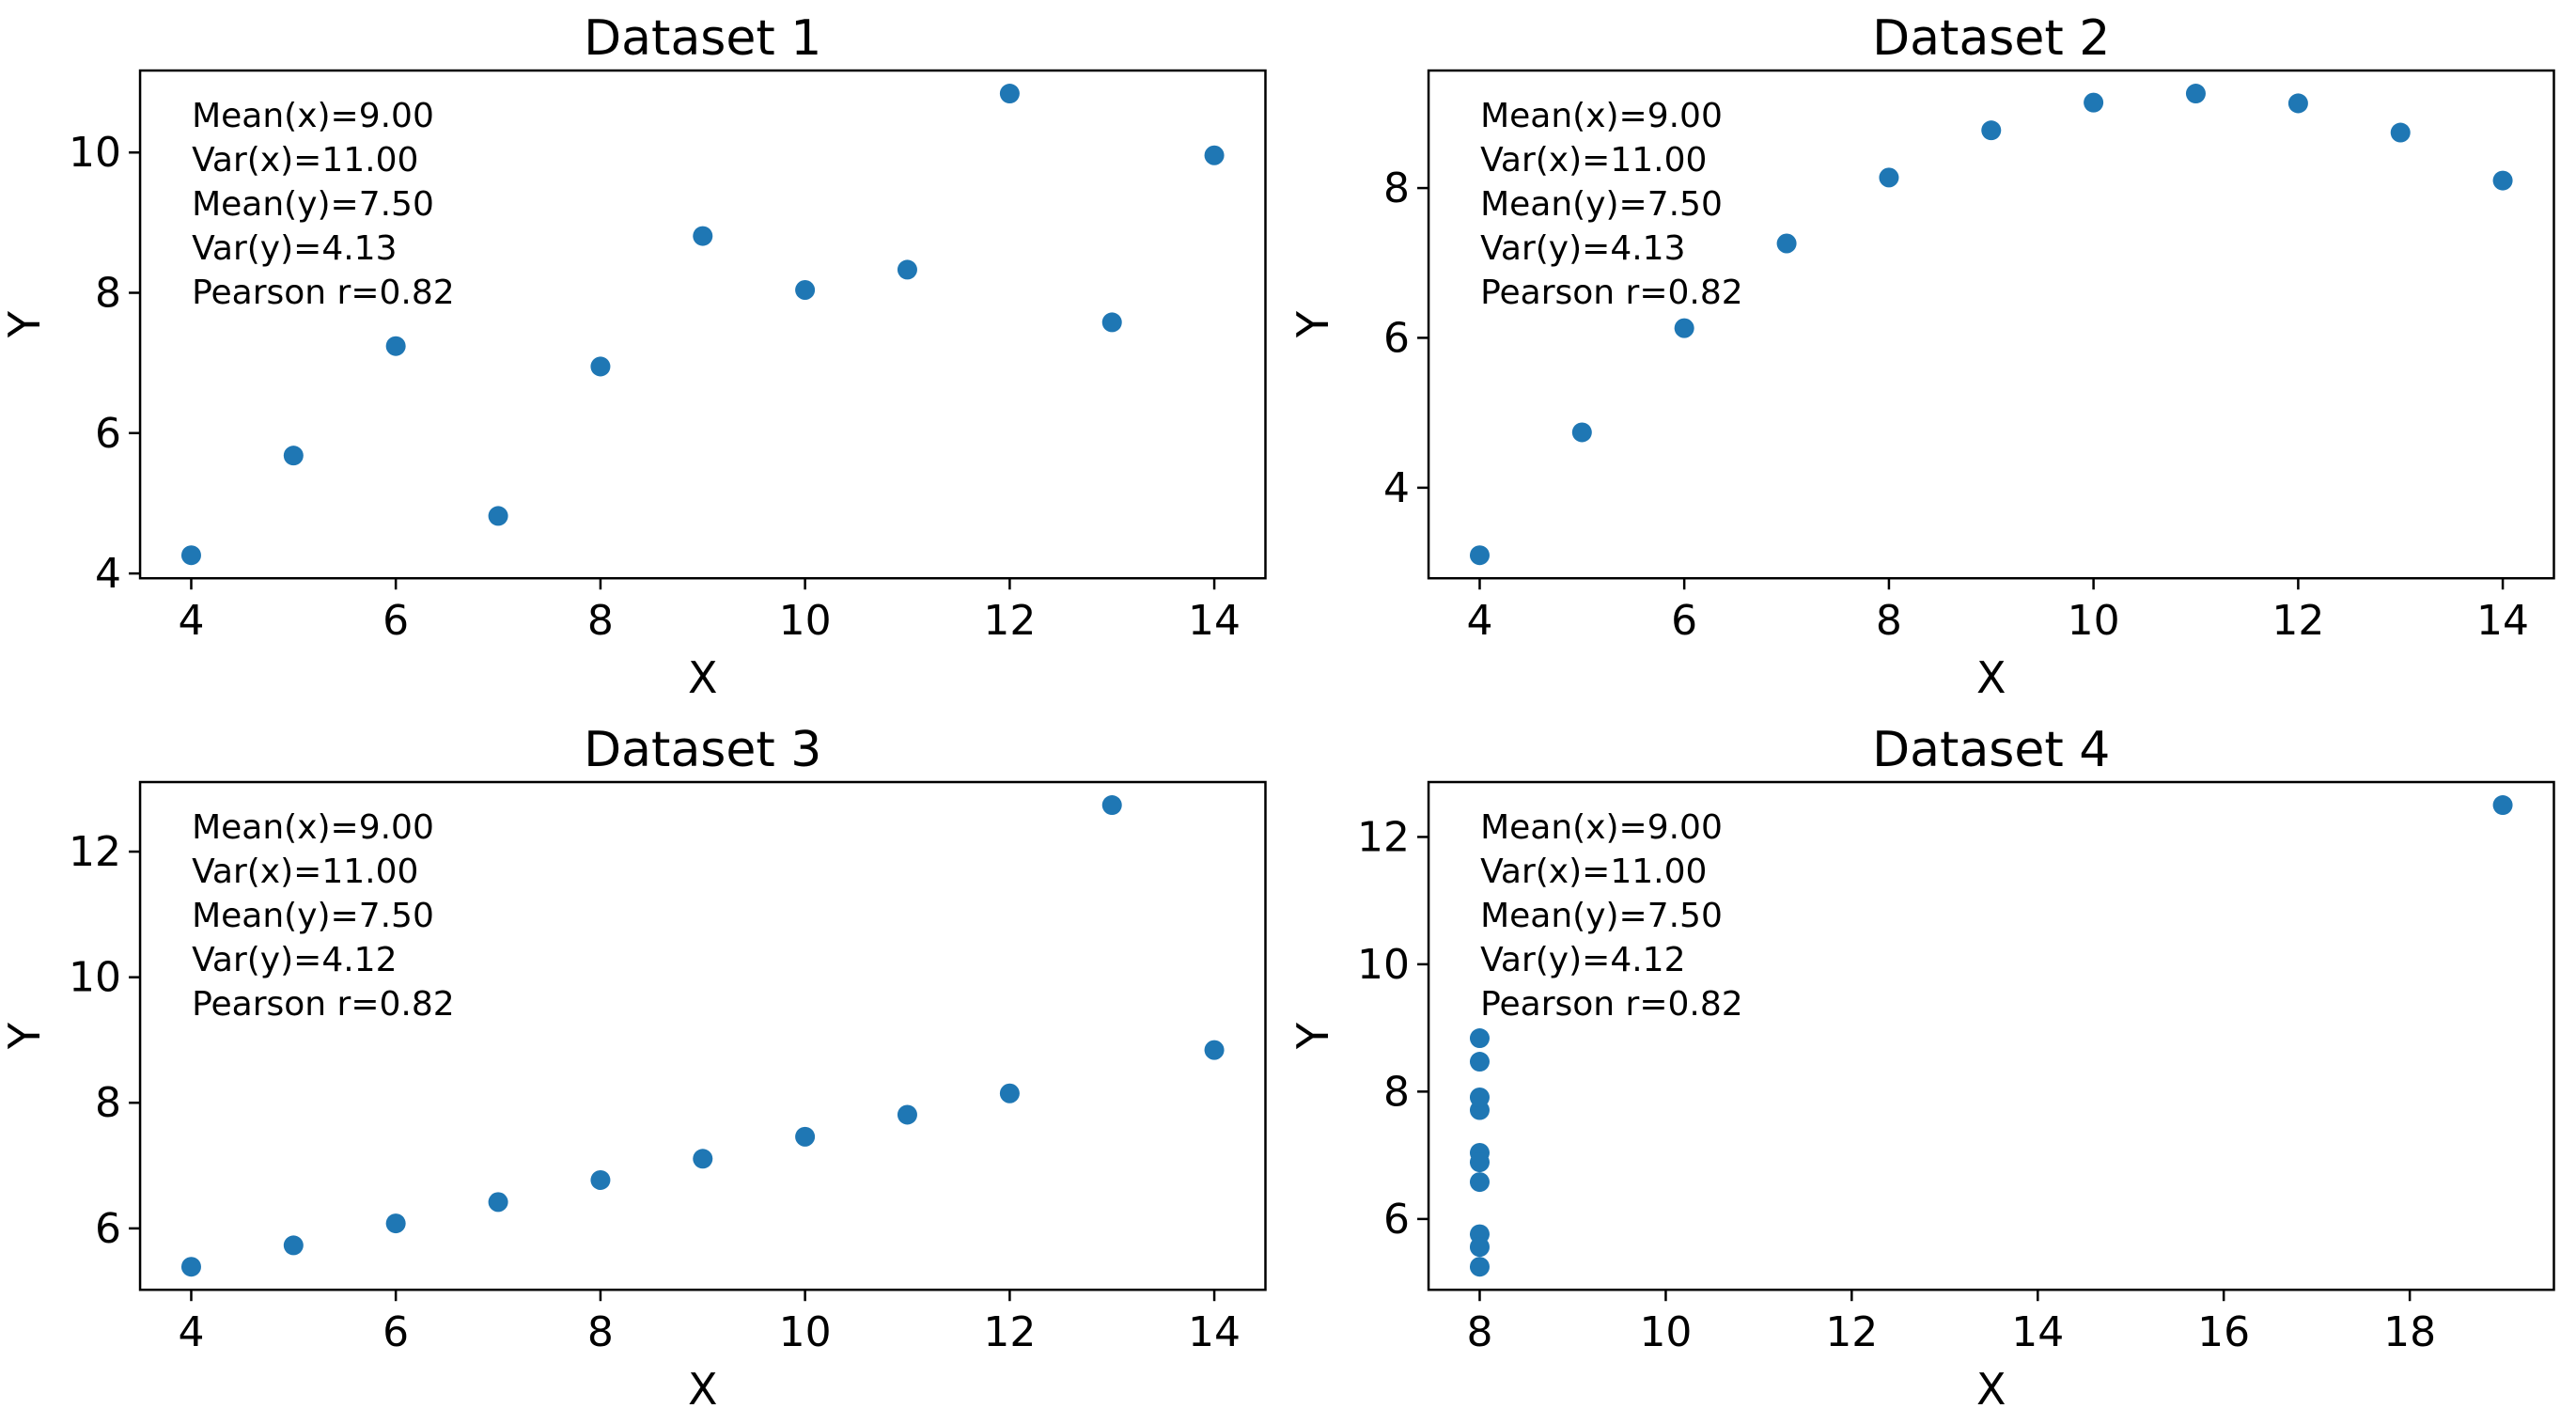  I want to click on plot-title: Dataset 3, so click(702, 750).